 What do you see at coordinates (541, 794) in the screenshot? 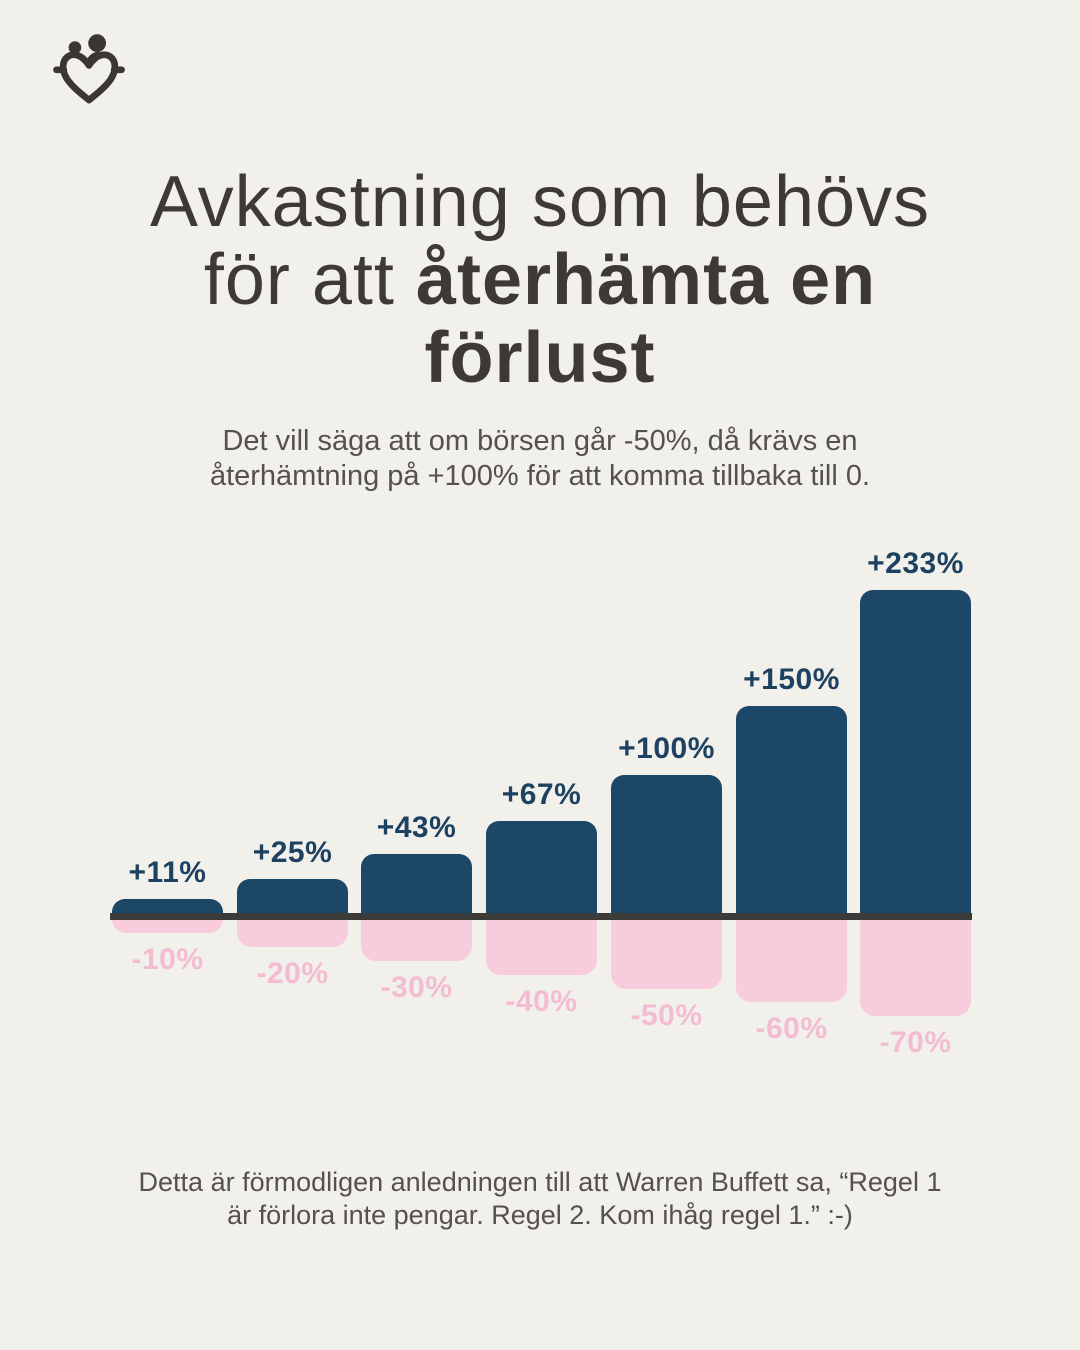
I see `gain-label: +67%` at bounding box center [541, 794].